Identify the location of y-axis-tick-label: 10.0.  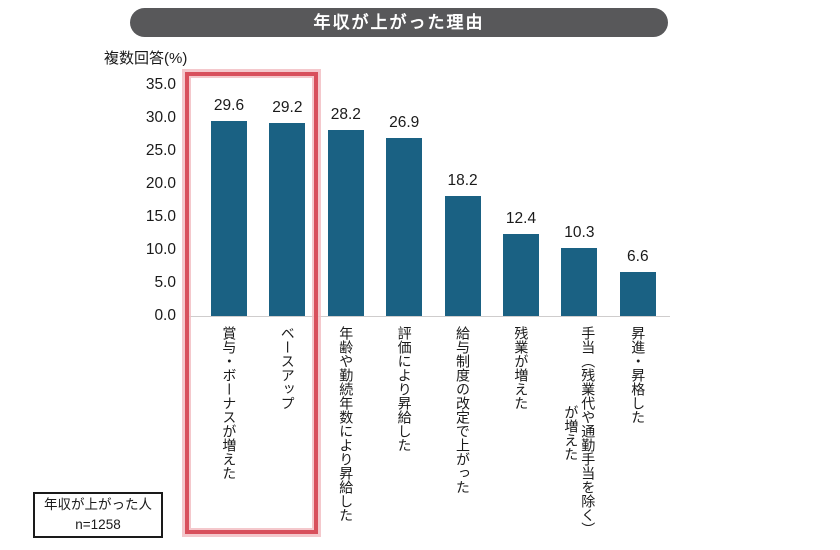
(160, 249).